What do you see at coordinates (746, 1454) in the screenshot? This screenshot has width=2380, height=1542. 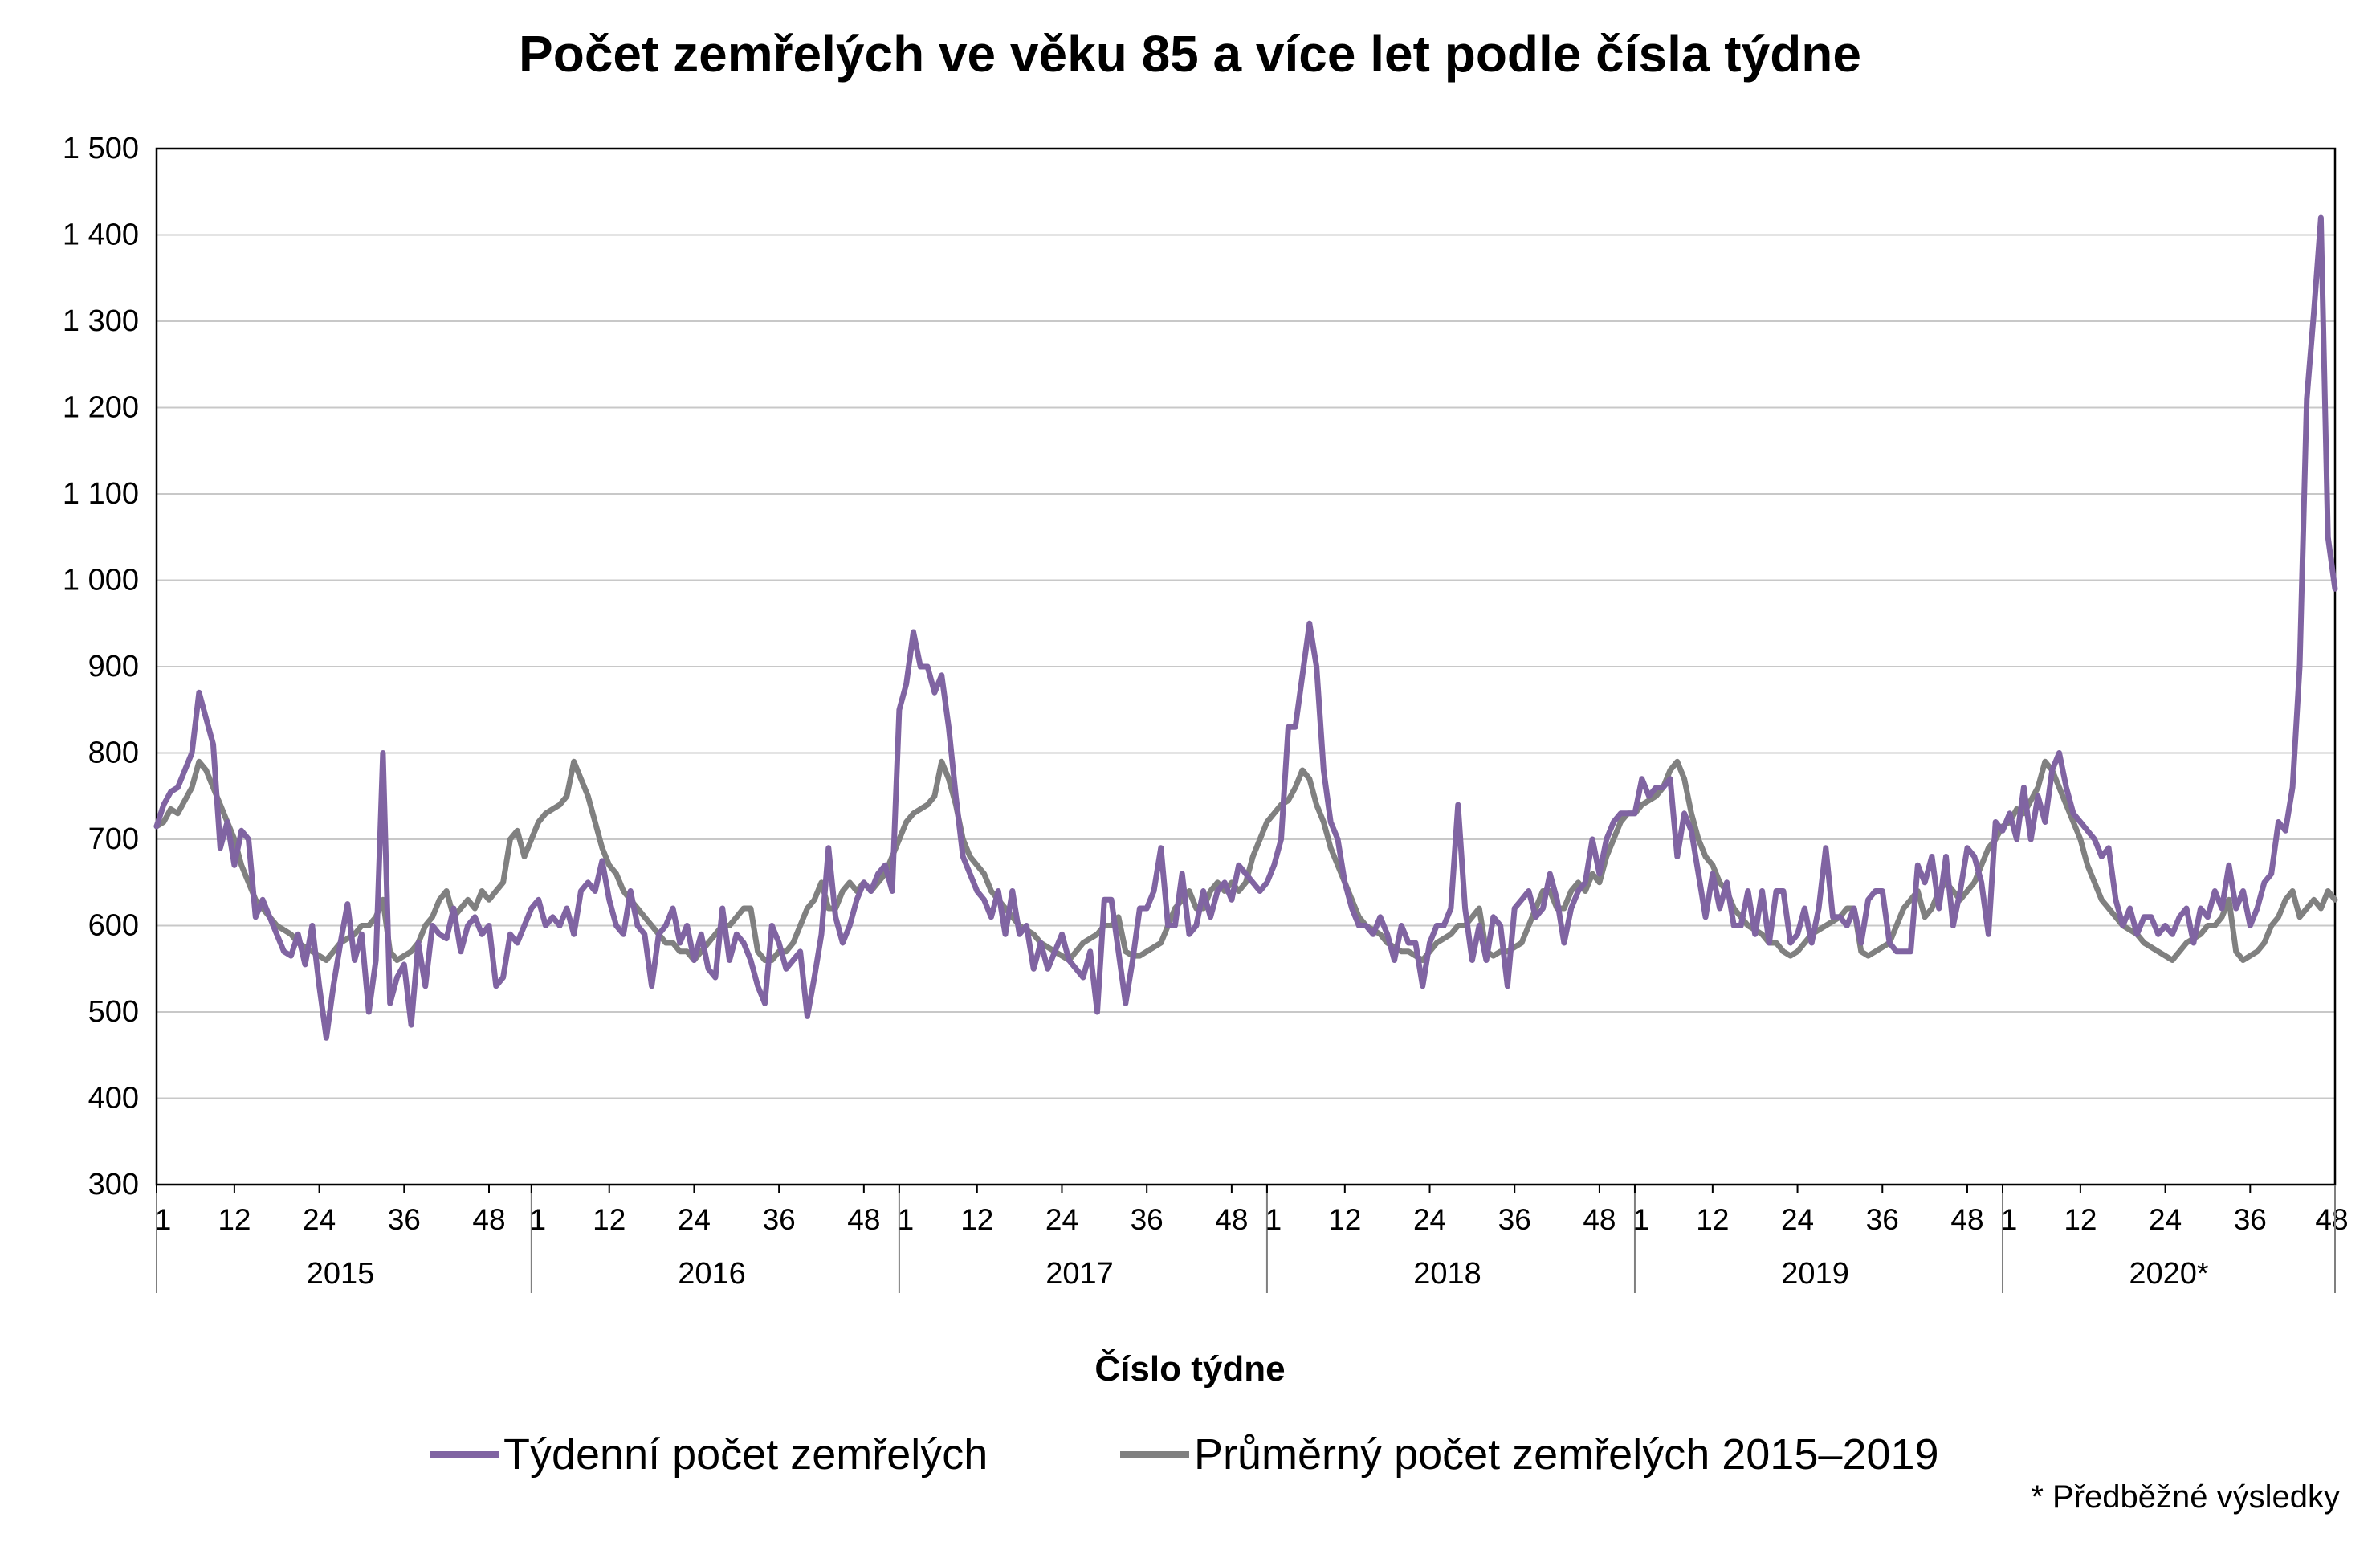 I see `legend-label-weekly-deaths: Týdenní počet zemřelých` at bounding box center [746, 1454].